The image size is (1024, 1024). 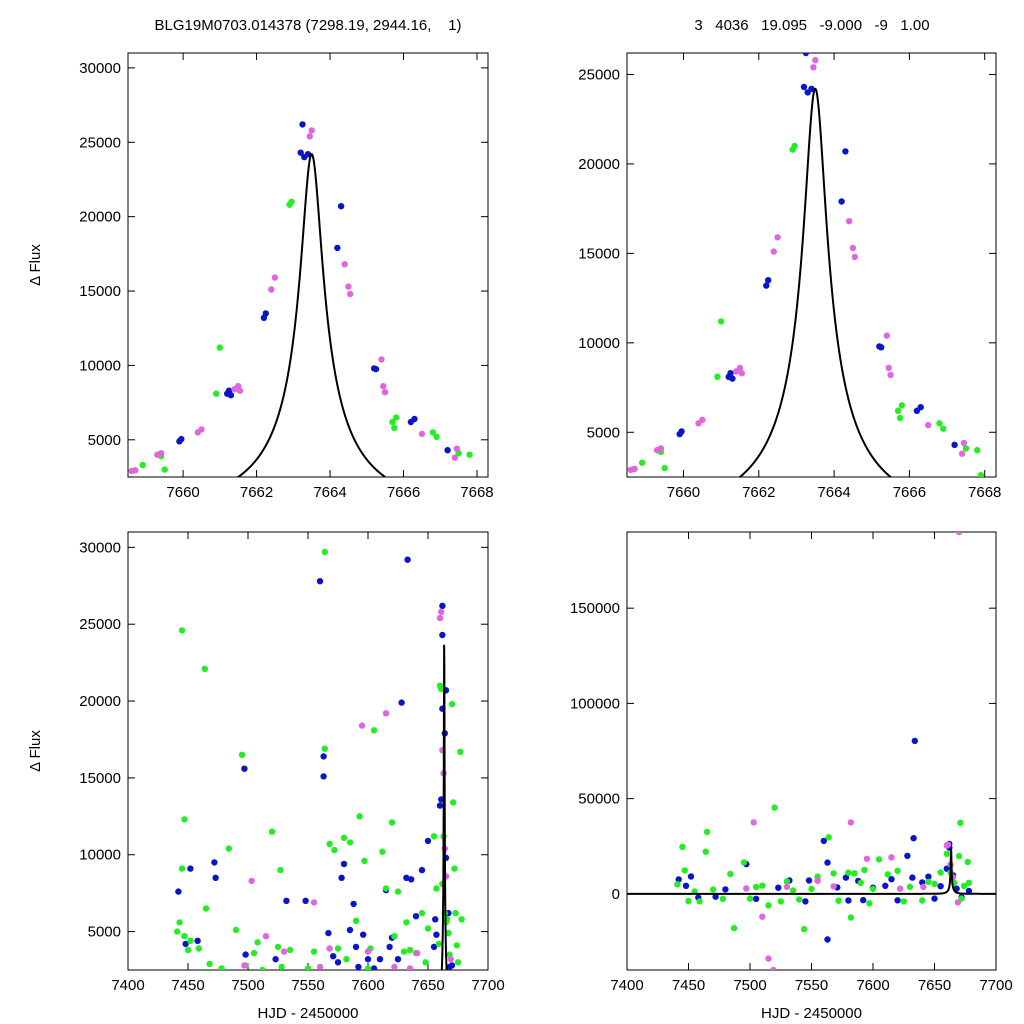 I want to click on y-tick-label: 25000, so click(x=100, y=624).